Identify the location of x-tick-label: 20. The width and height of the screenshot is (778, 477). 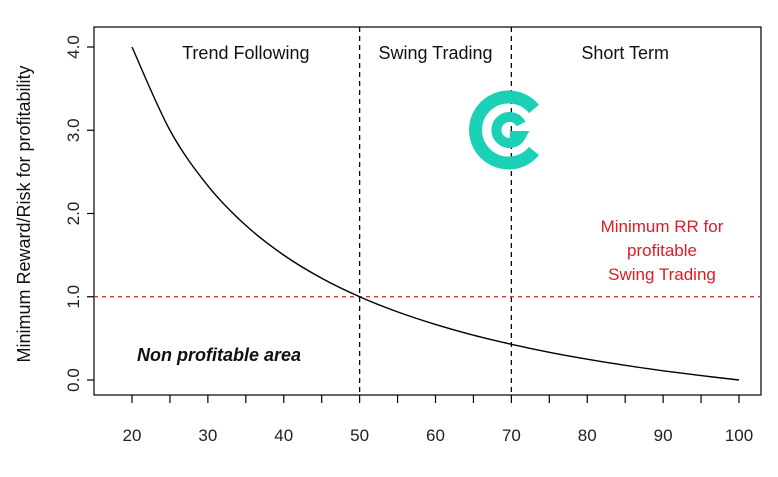
(132, 435).